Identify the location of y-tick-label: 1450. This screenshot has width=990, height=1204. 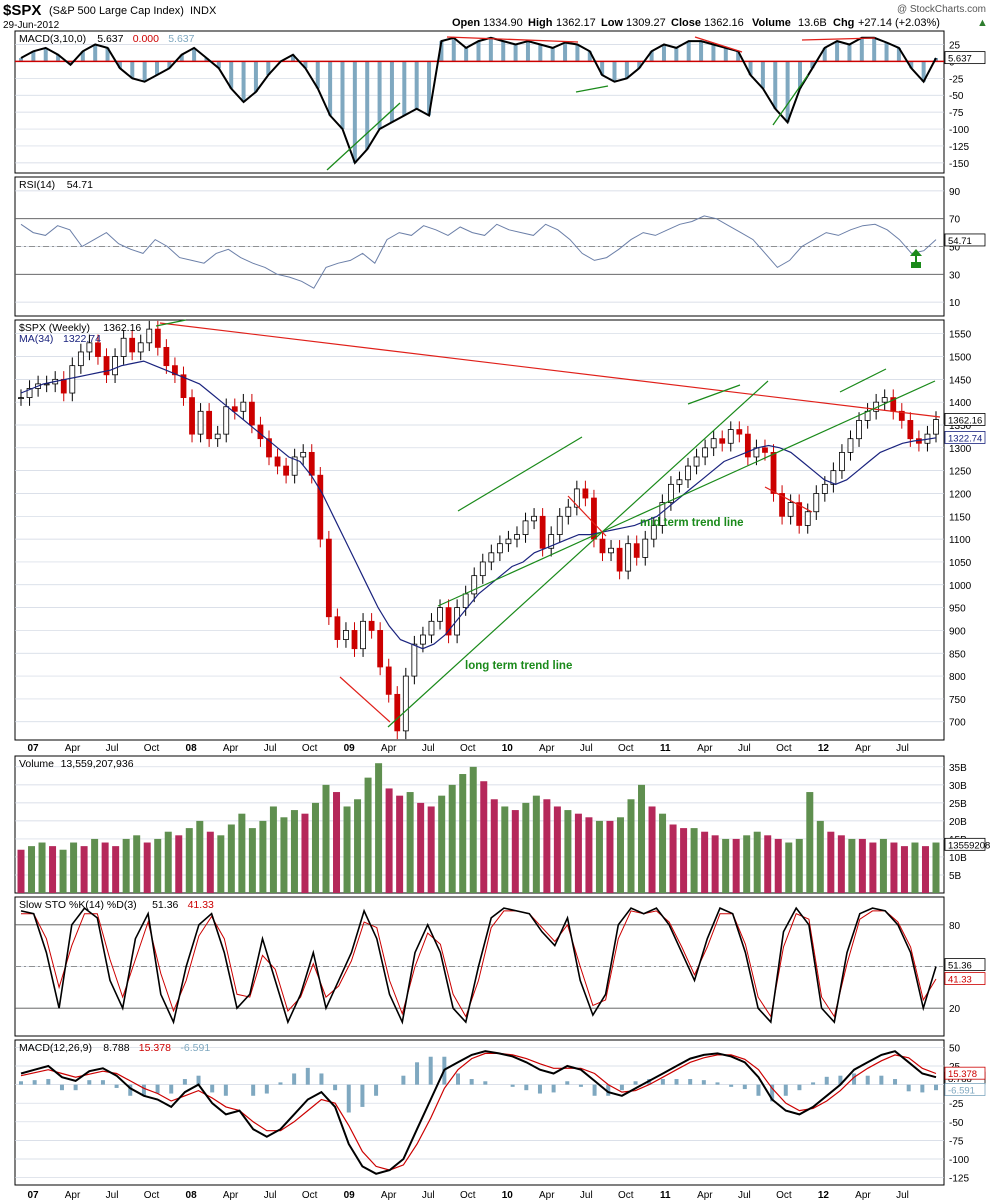
(960, 380).